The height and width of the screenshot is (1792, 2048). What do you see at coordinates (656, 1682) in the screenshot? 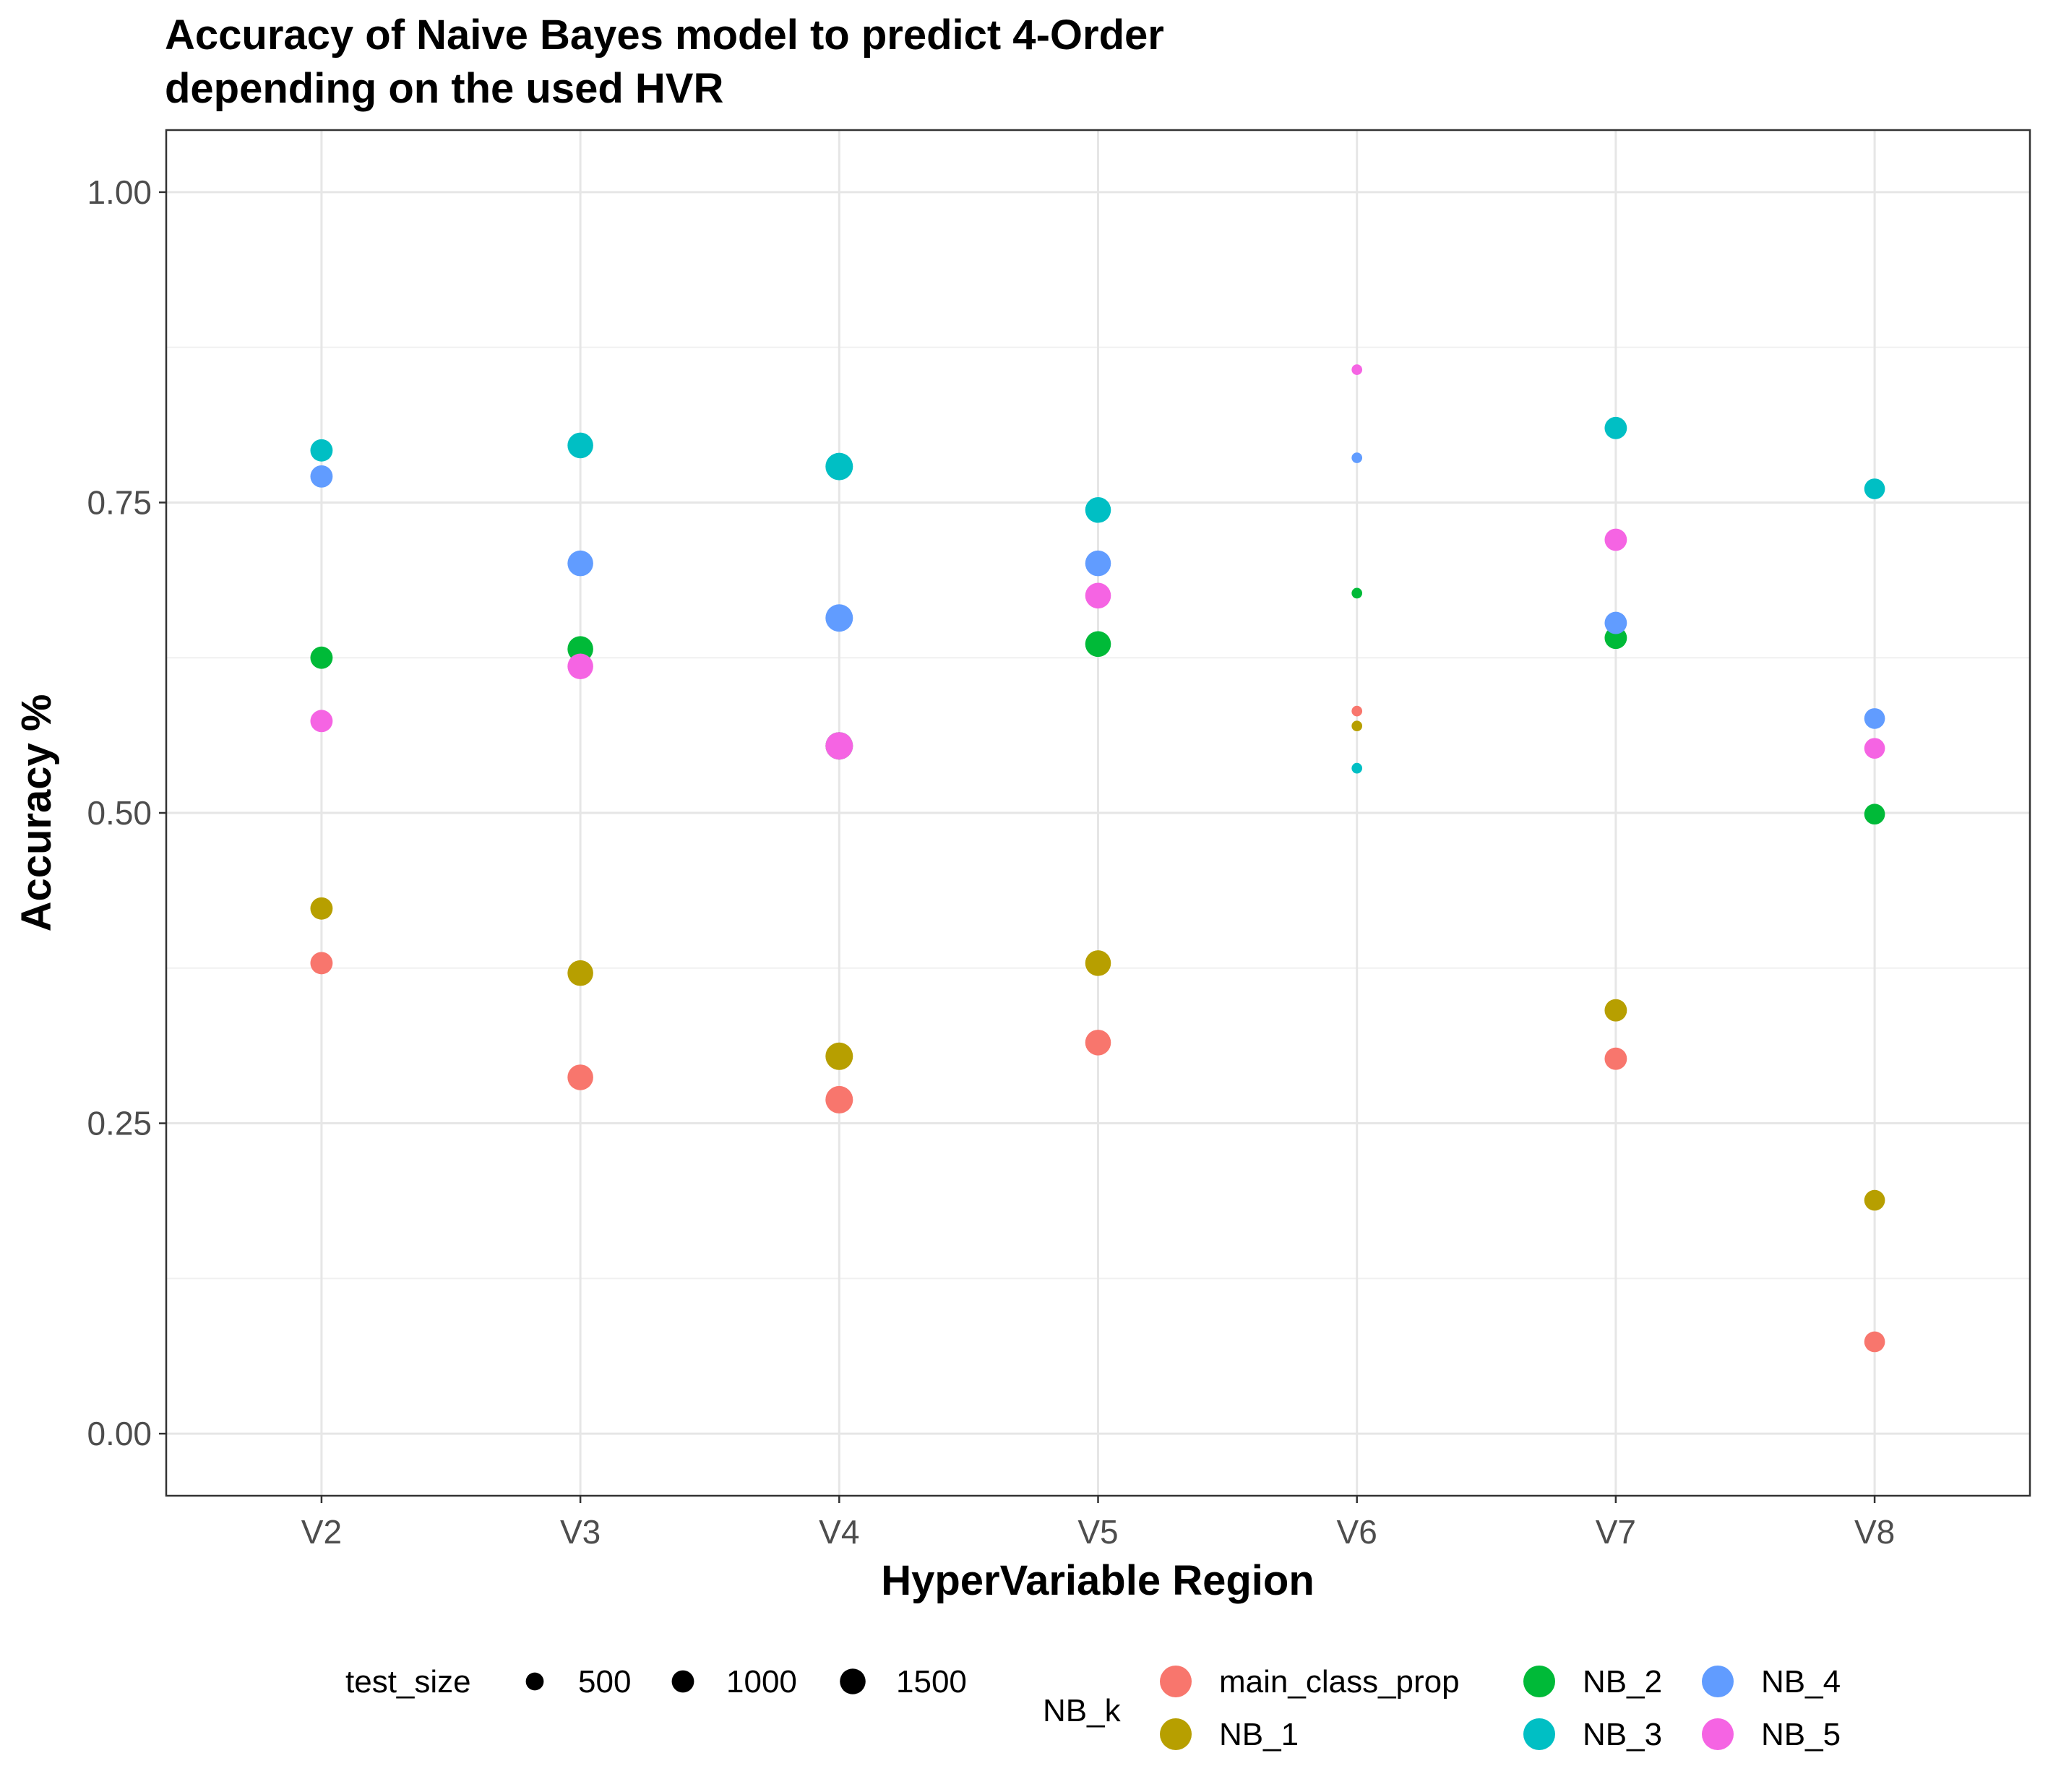
I see `size-legend: test_size 500 1000 1500` at bounding box center [656, 1682].